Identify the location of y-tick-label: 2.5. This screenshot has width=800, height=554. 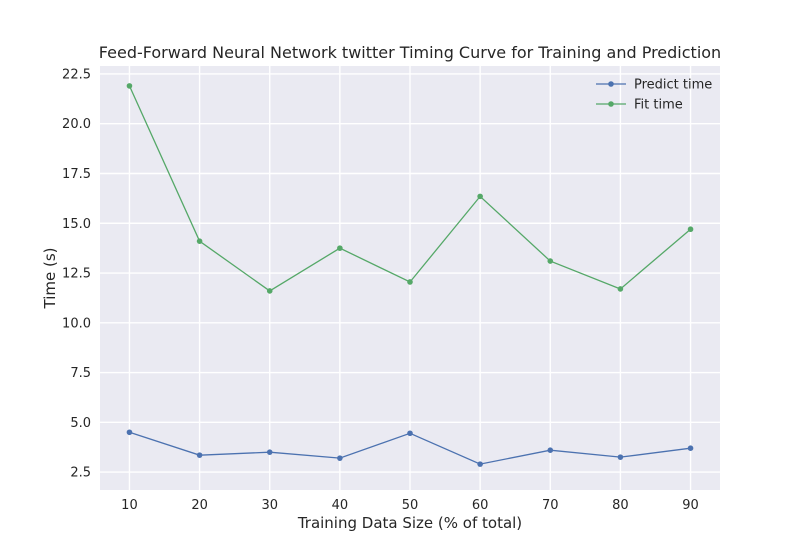
(80, 473).